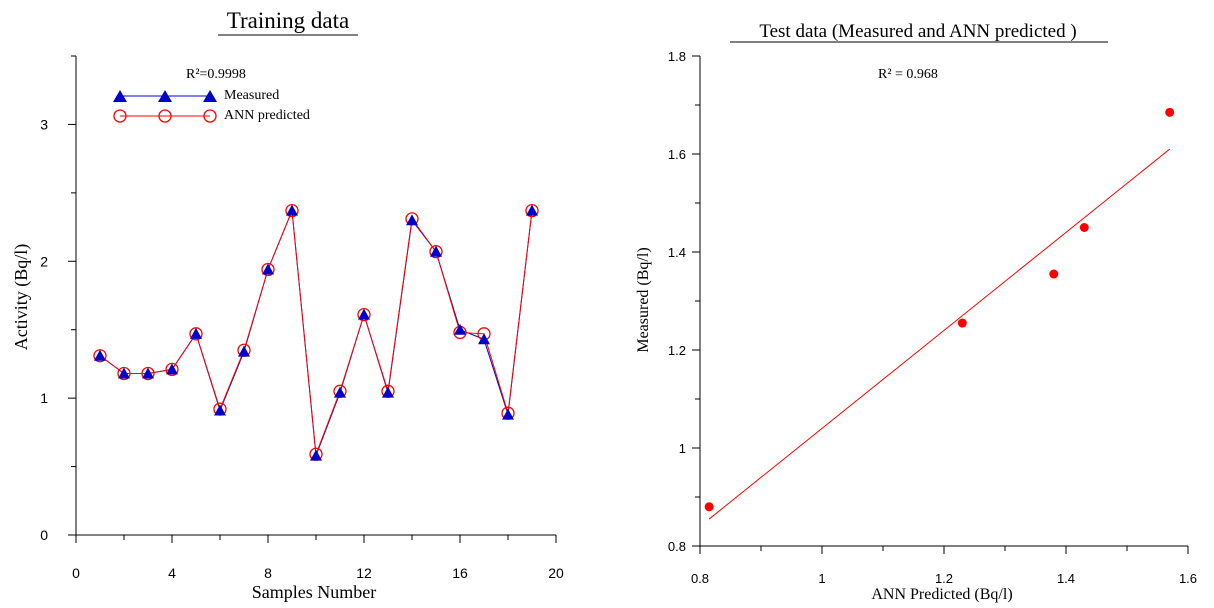 The image size is (1214, 608). I want to click on y-tick-label: 1.2, so click(677, 350).